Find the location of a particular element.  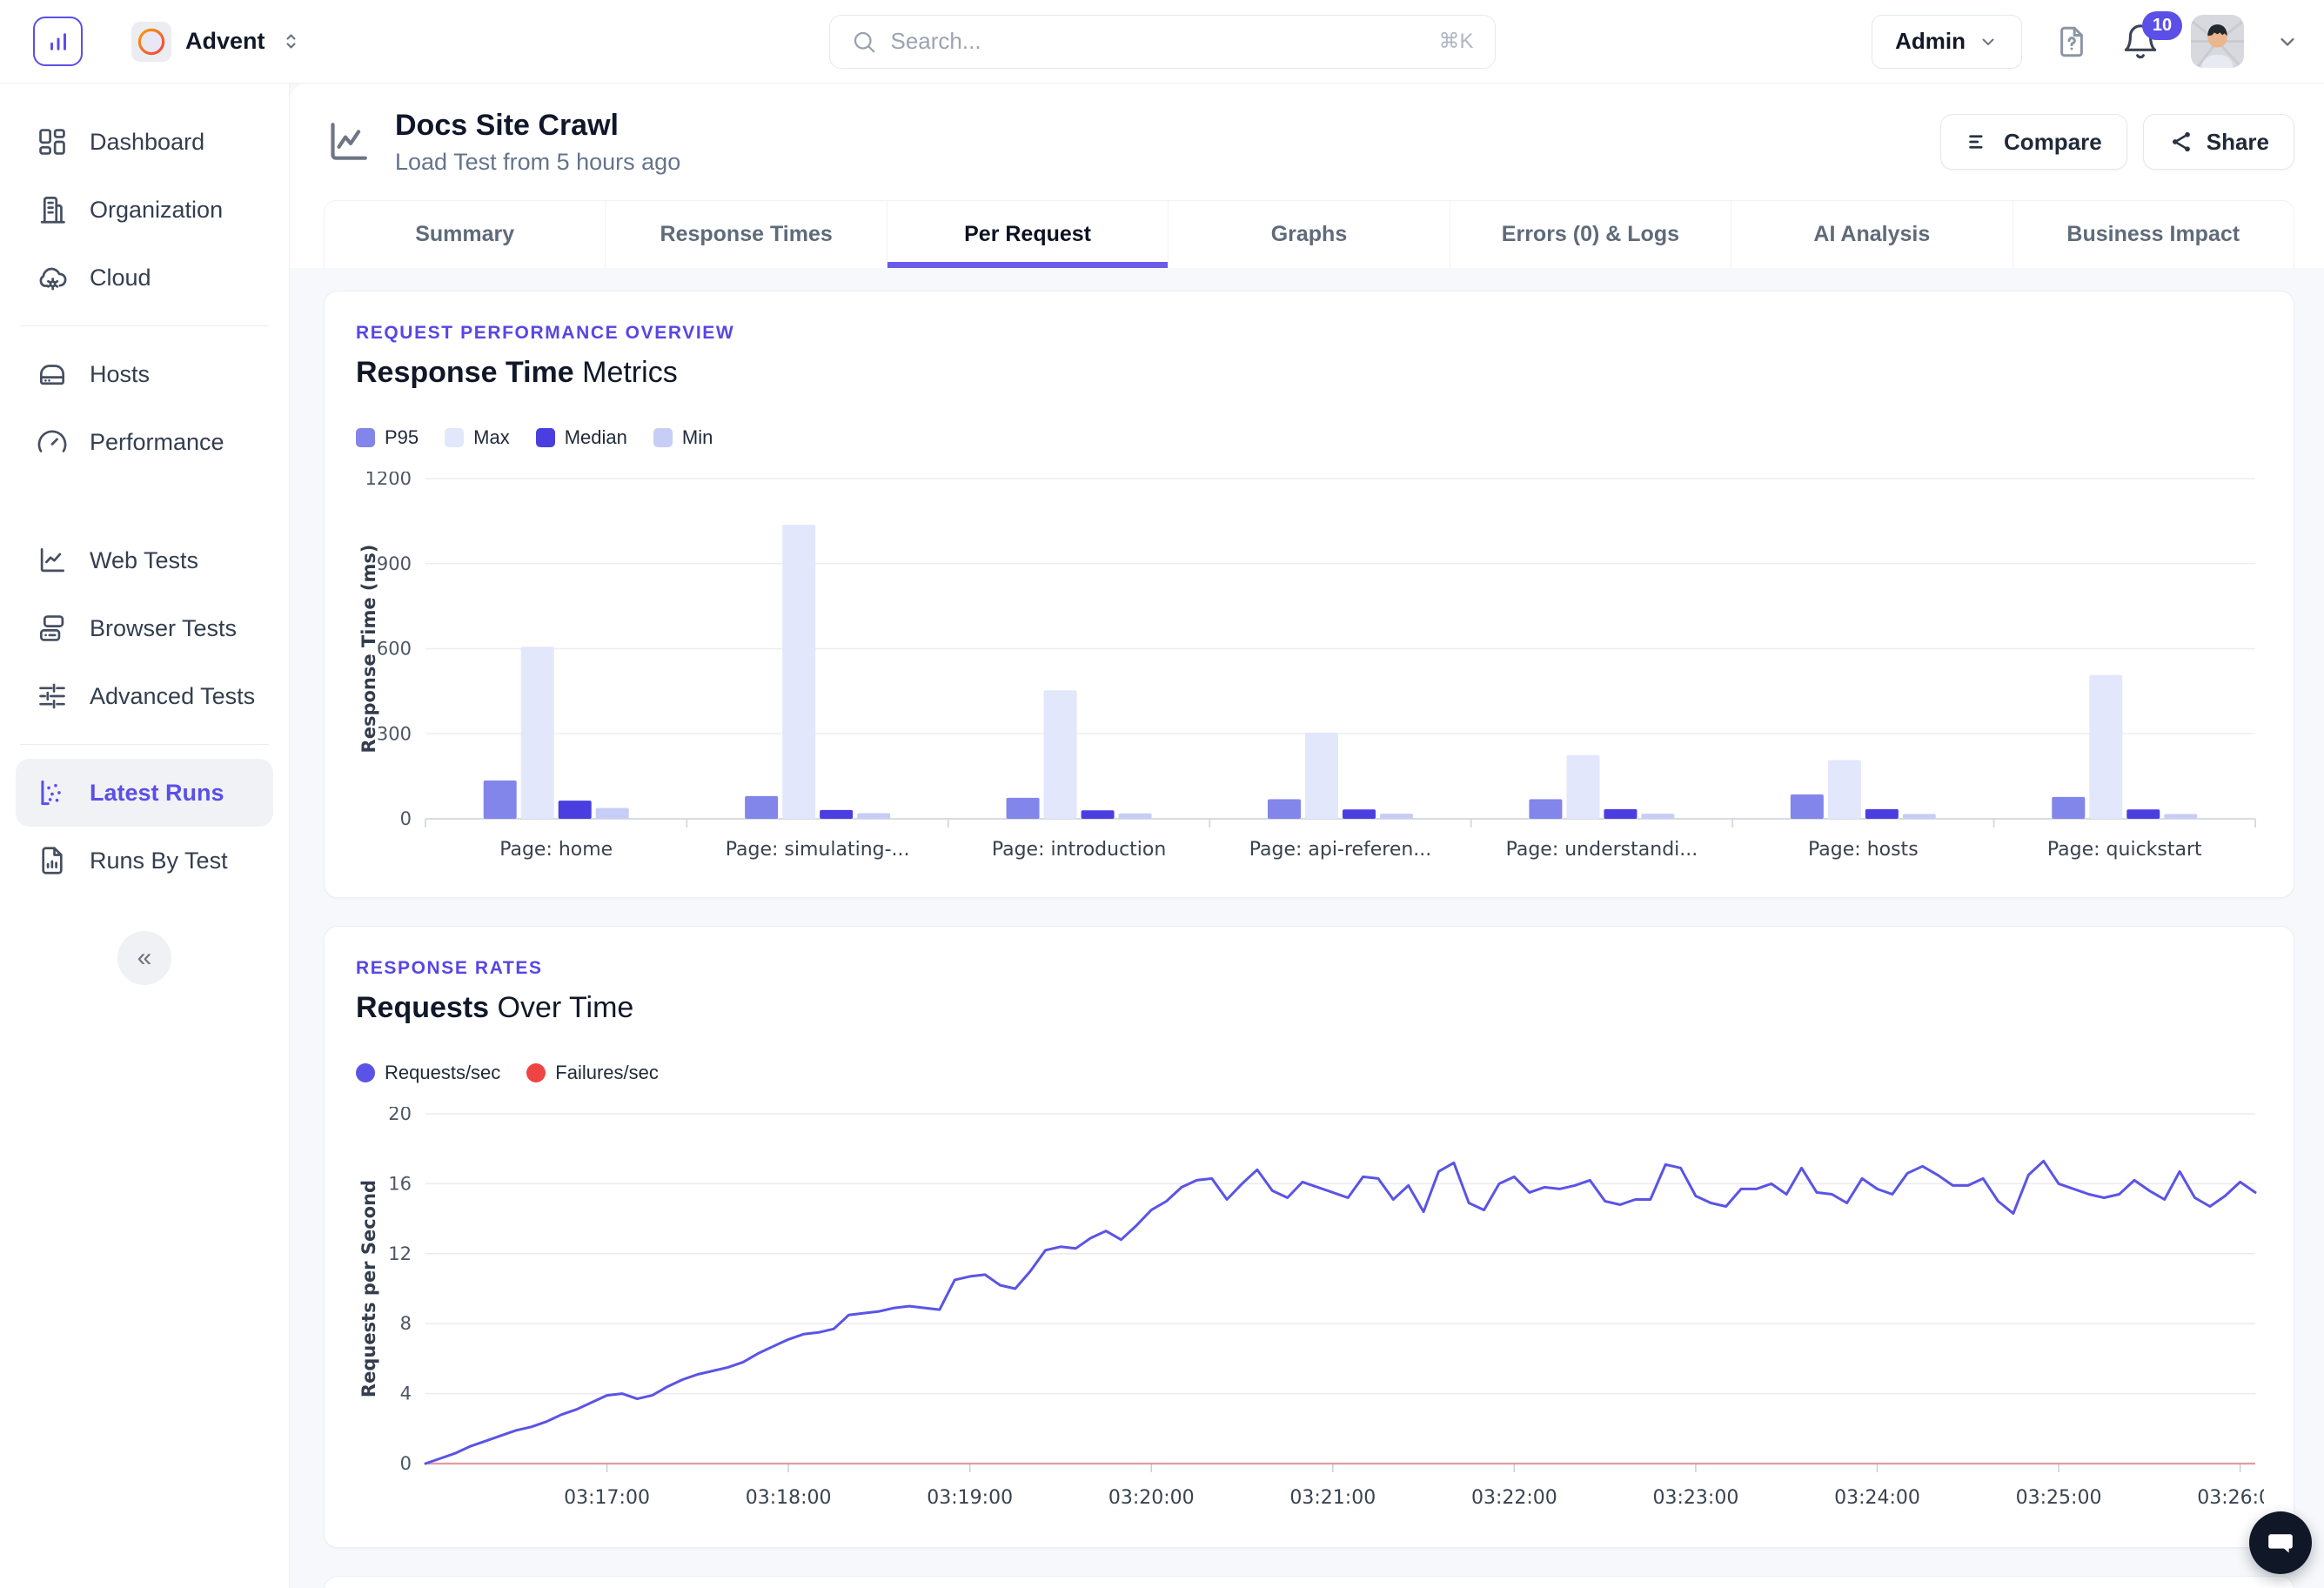

y-tick-label: 16 is located at coordinates (400, 1183).